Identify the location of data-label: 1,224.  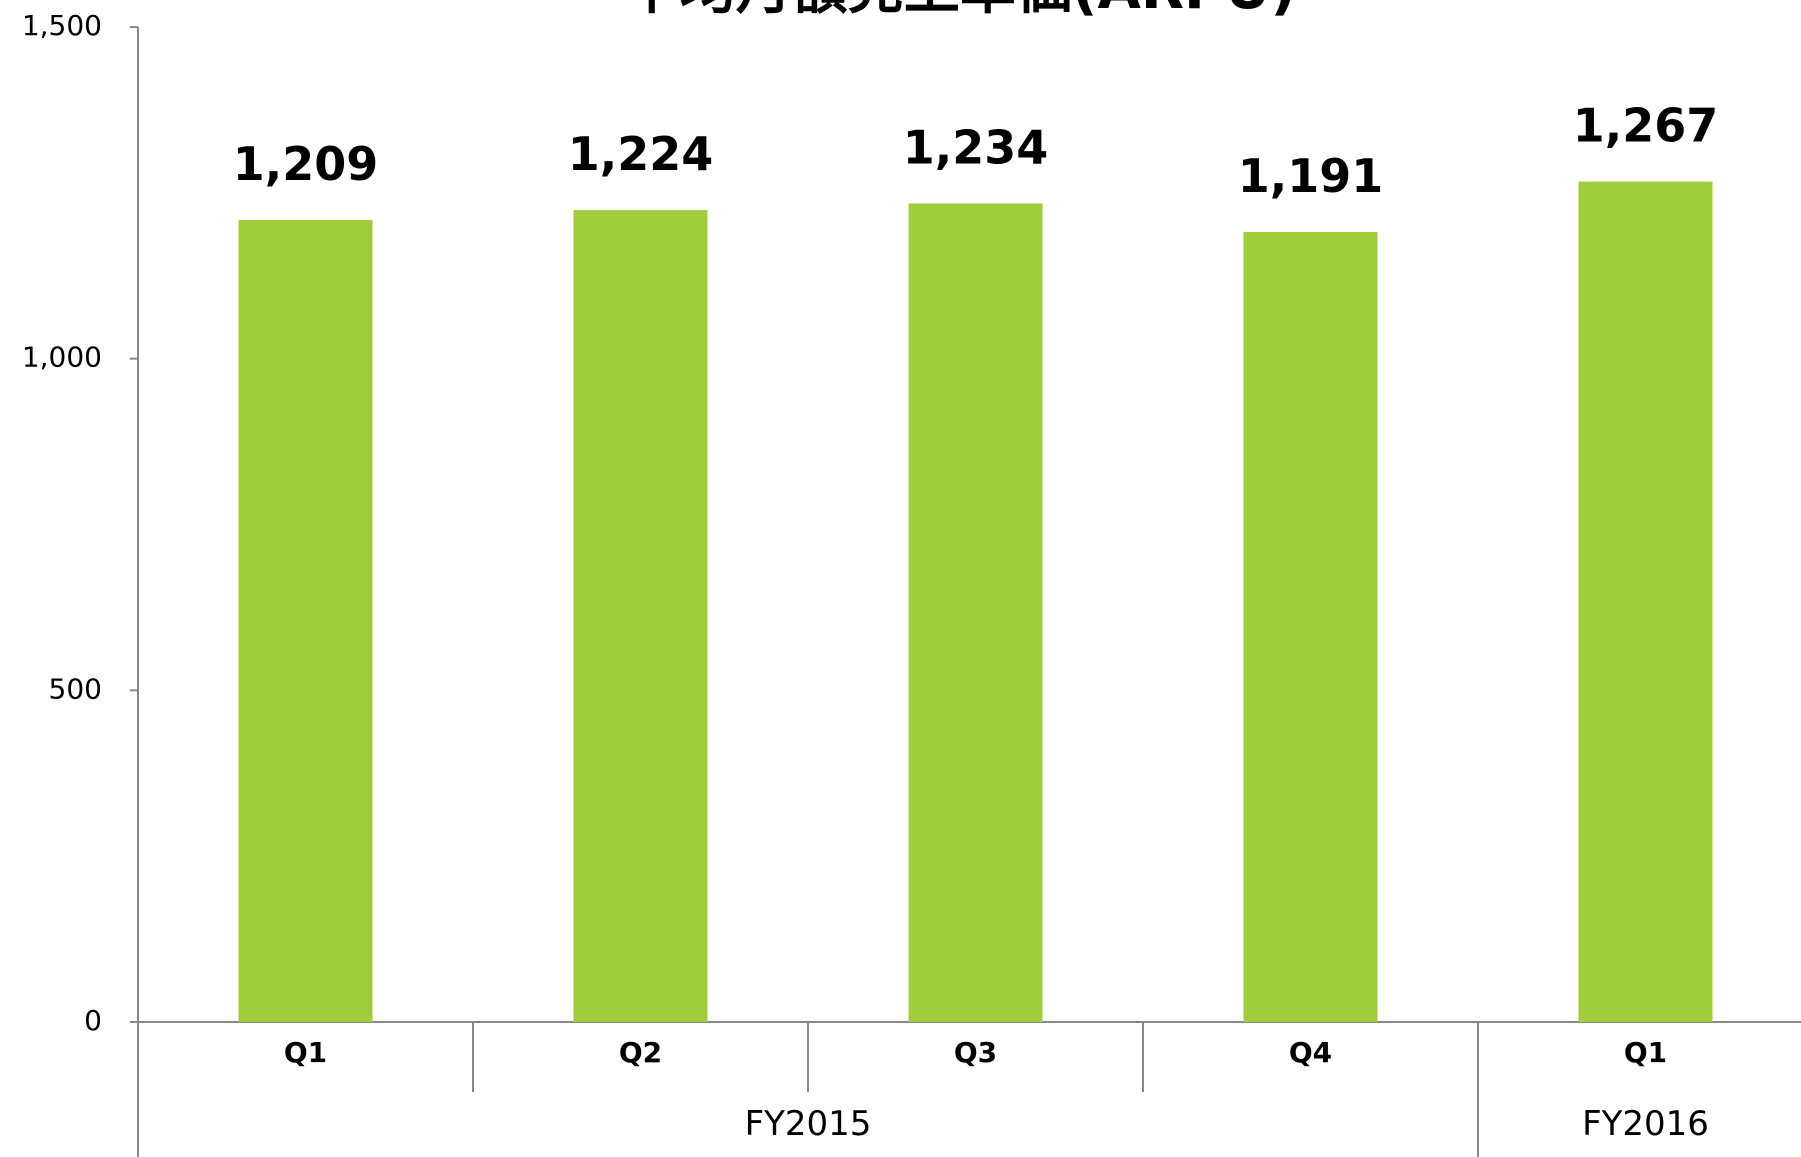
(641, 154).